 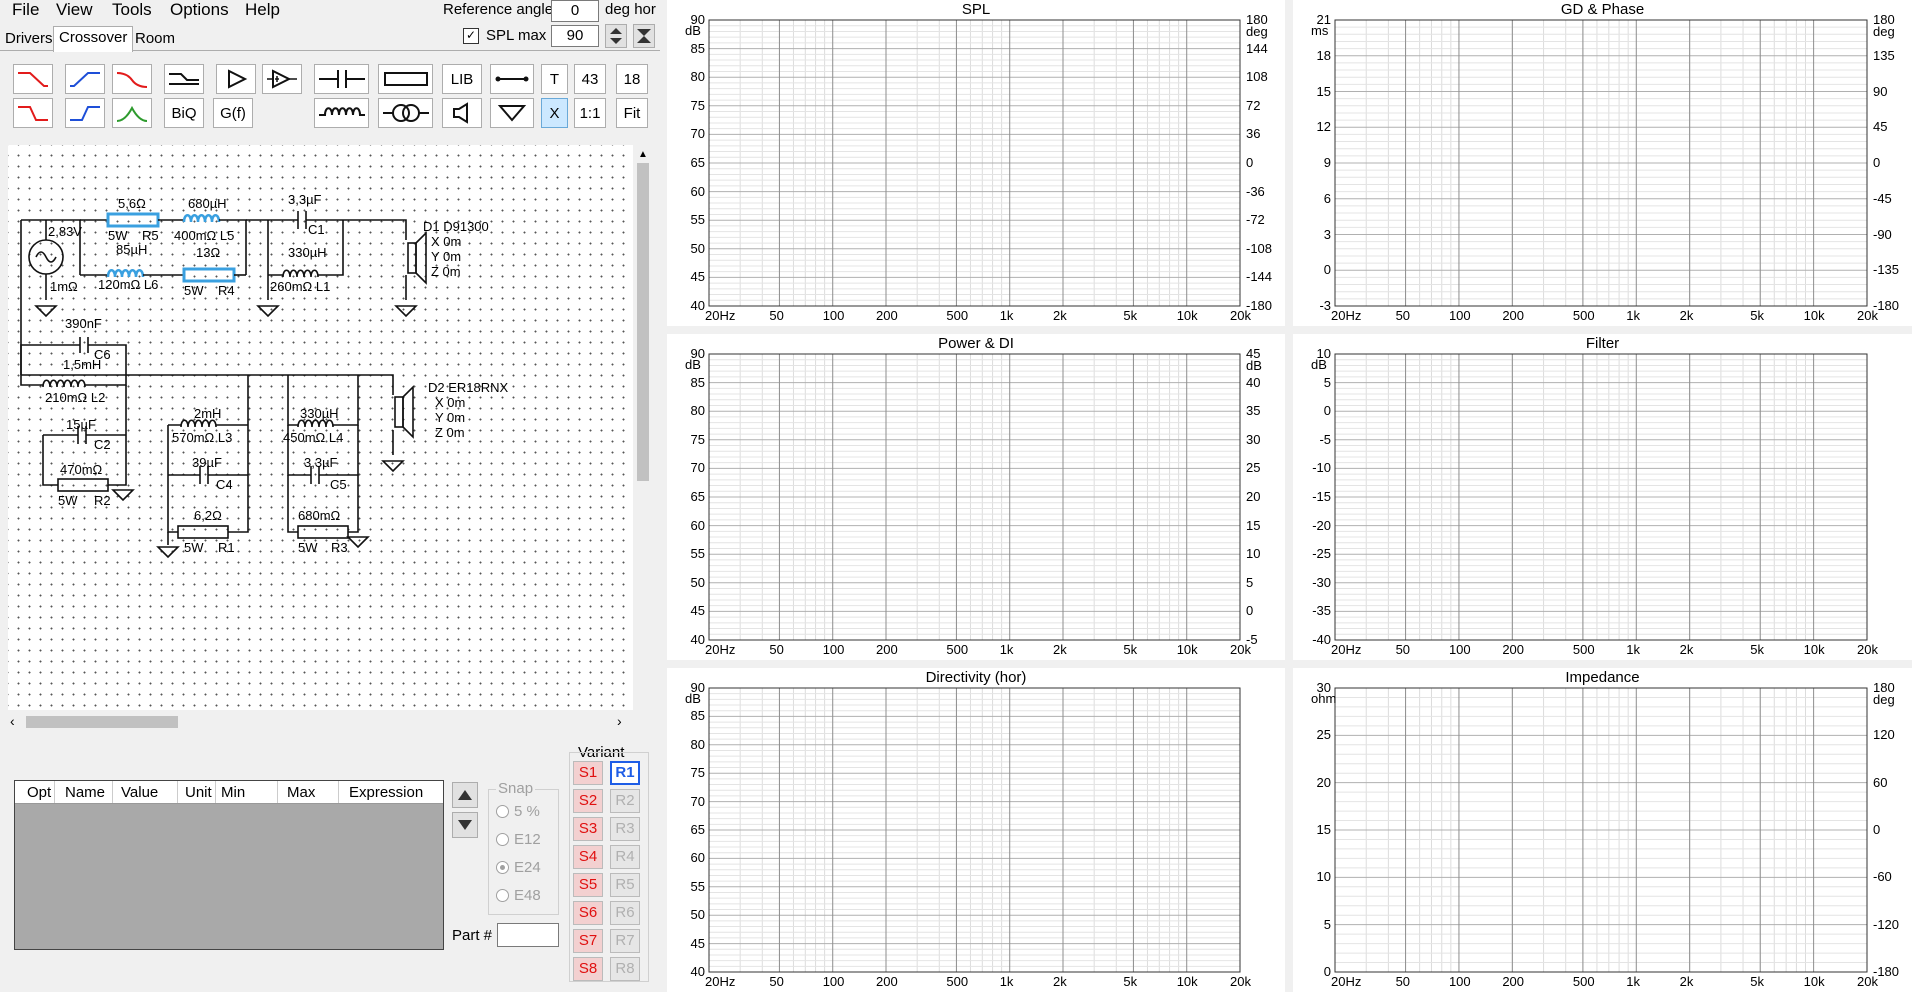 What do you see at coordinates (85, 79) in the screenshot?
I see `highpass-blue-button` at bounding box center [85, 79].